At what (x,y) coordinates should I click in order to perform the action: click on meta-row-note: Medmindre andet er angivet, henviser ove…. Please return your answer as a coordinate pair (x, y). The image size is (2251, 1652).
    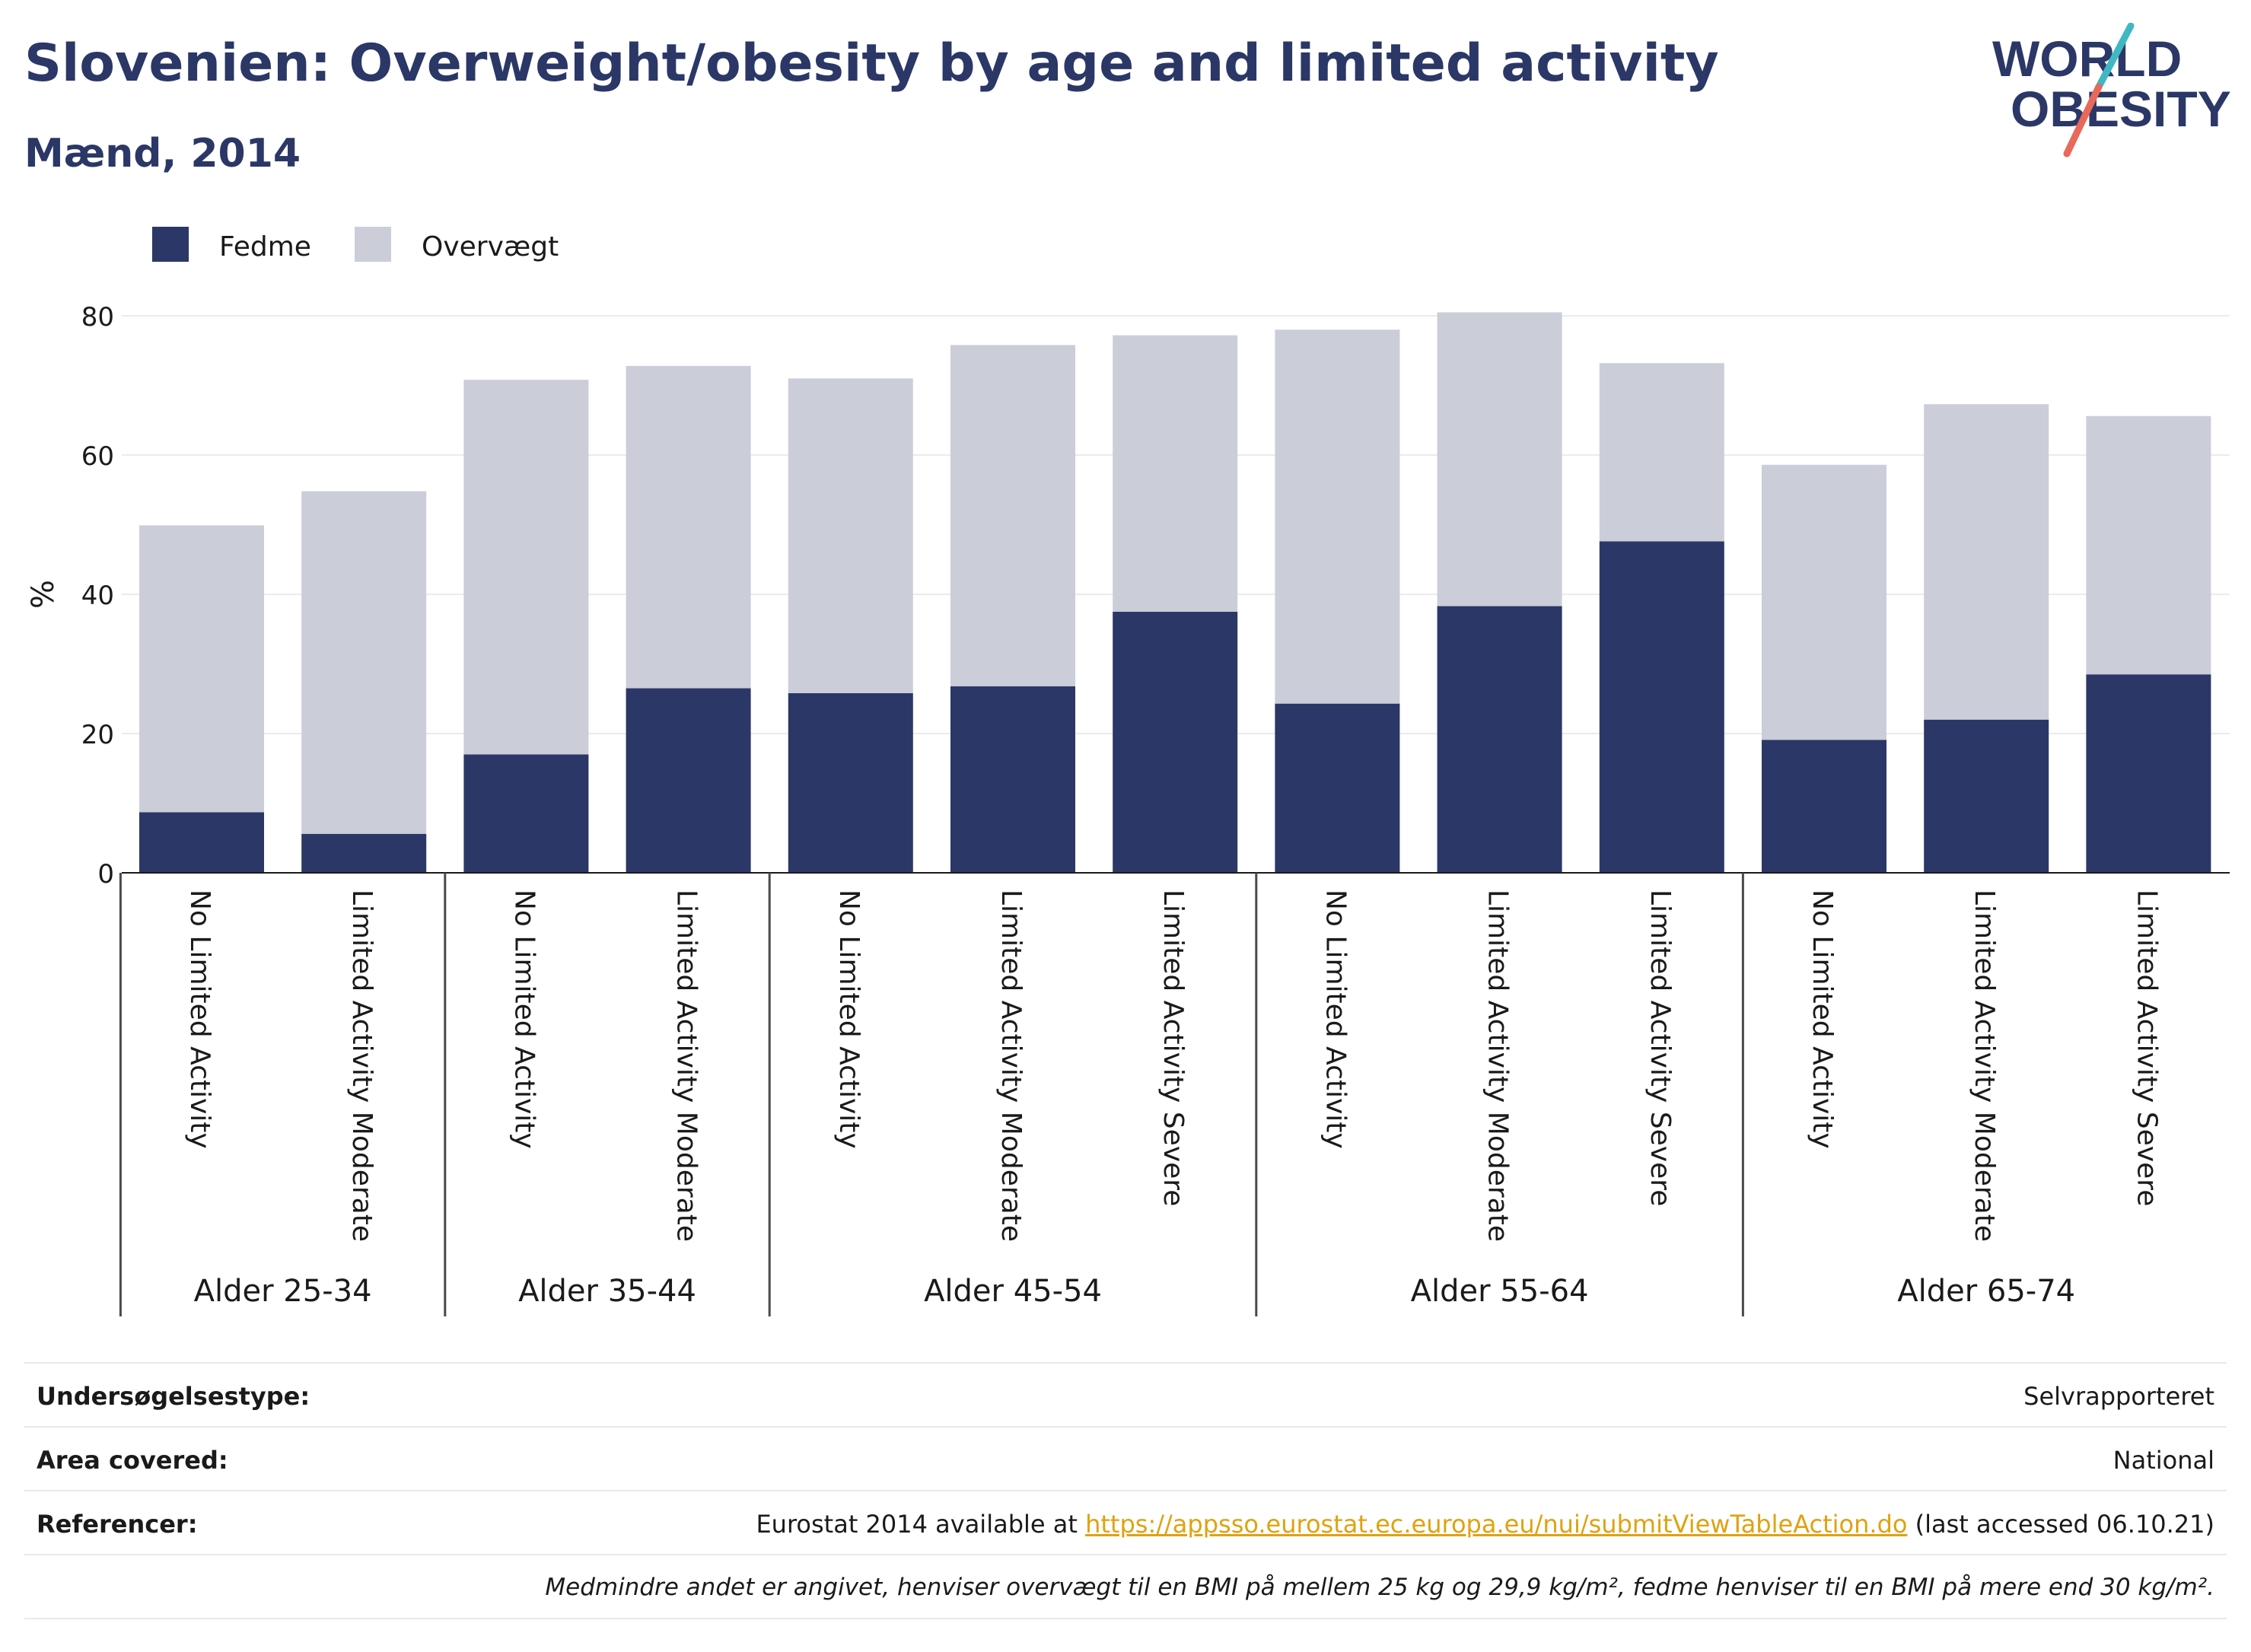
    Looking at the image, I should click on (1125, 1586).